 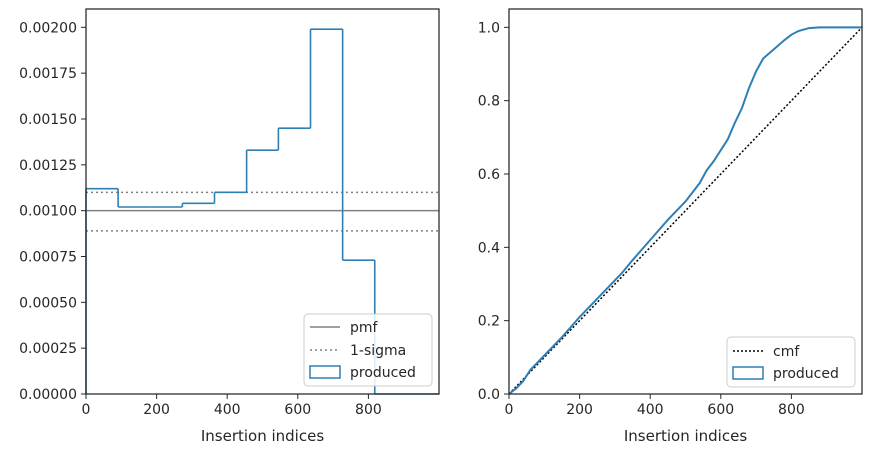 I want to click on y-tick-label: 0.00125, so click(x=48, y=166).